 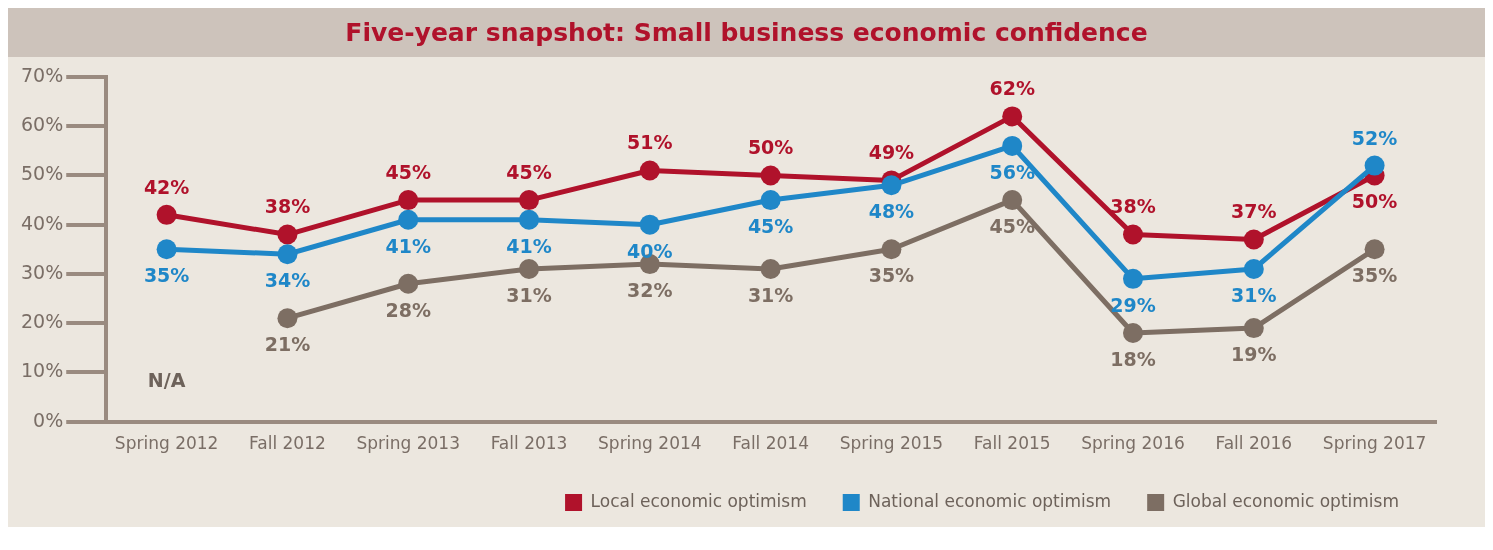 What do you see at coordinates (1012, 443) in the screenshot?
I see `x-tick-label: Fall 2015` at bounding box center [1012, 443].